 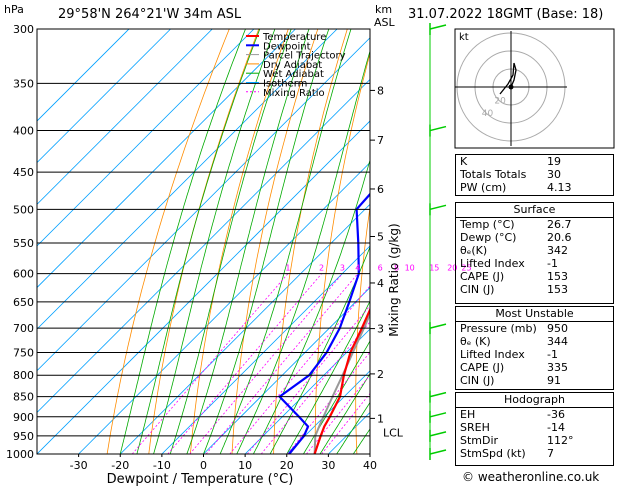 What do you see at coordinates (285, 84) in the screenshot?
I see `legend-label: Isotherm` at bounding box center [285, 84].